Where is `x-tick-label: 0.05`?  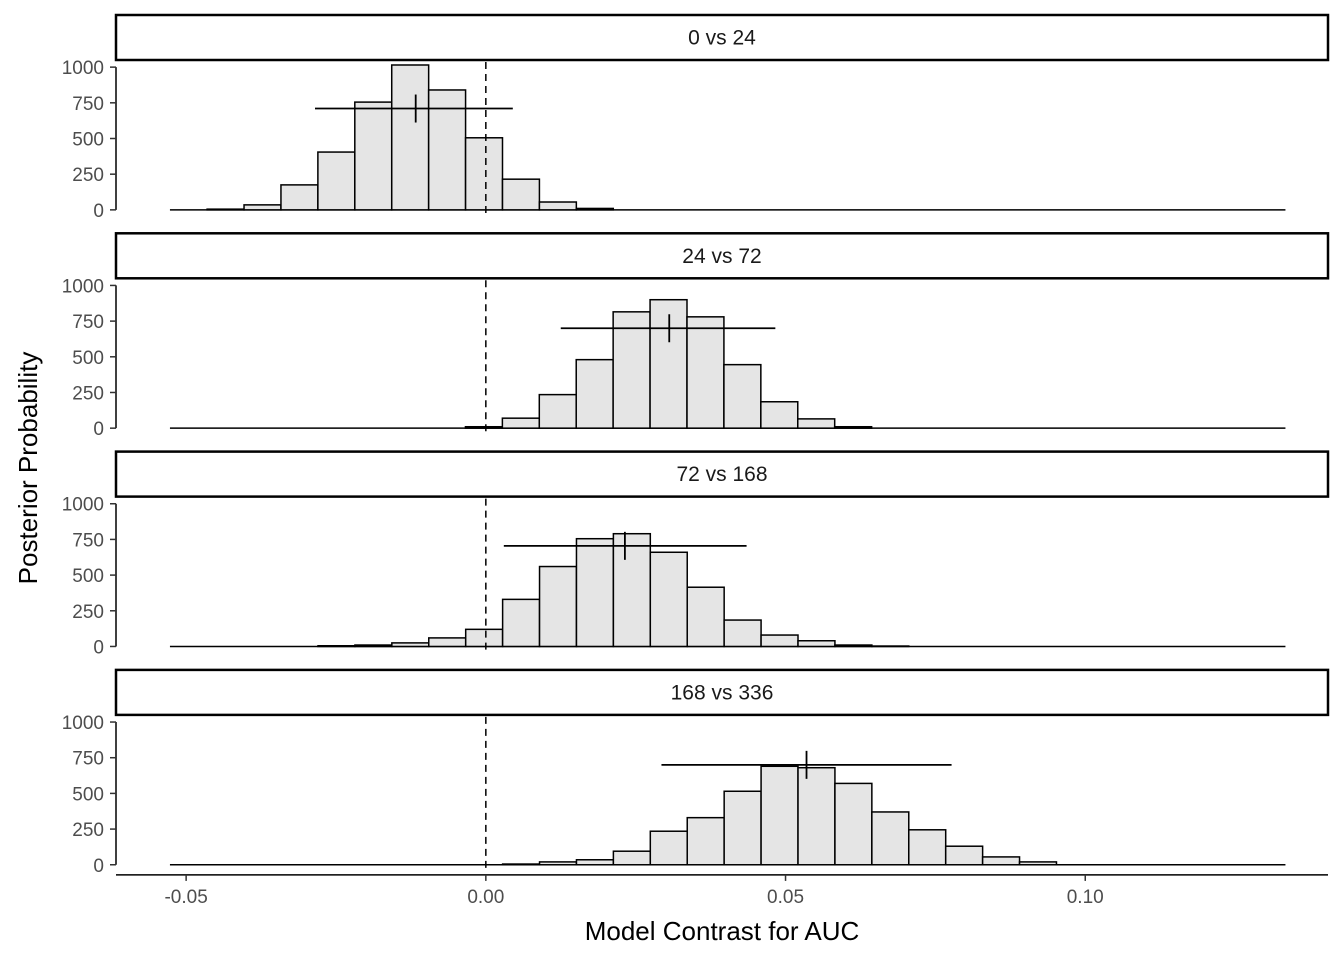
x-tick-label: 0.05 is located at coordinates (785, 897).